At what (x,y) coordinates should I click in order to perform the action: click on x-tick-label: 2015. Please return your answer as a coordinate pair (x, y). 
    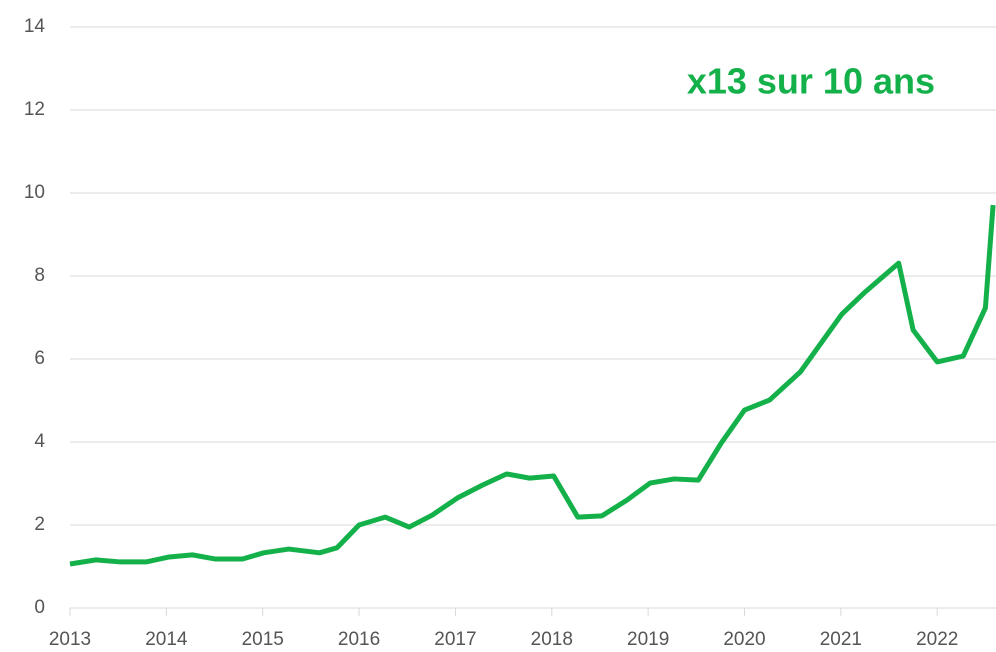
    Looking at the image, I should click on (263, 639).